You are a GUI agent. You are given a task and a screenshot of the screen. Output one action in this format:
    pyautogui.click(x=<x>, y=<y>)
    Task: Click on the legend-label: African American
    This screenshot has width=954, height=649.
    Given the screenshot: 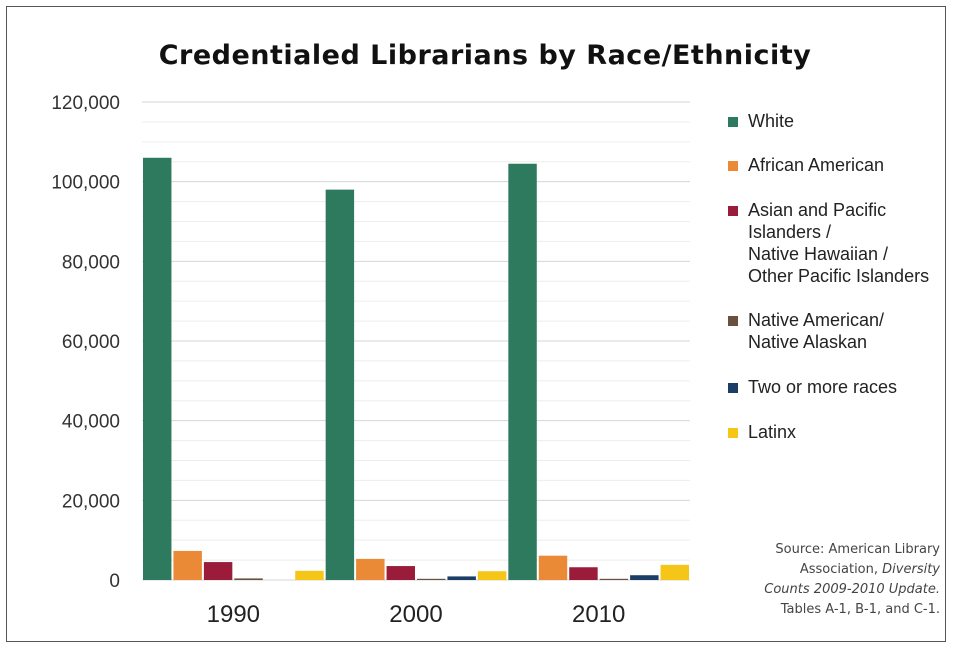 What is the action you would take?
    pyautogui.click(x=816, y=165)
    